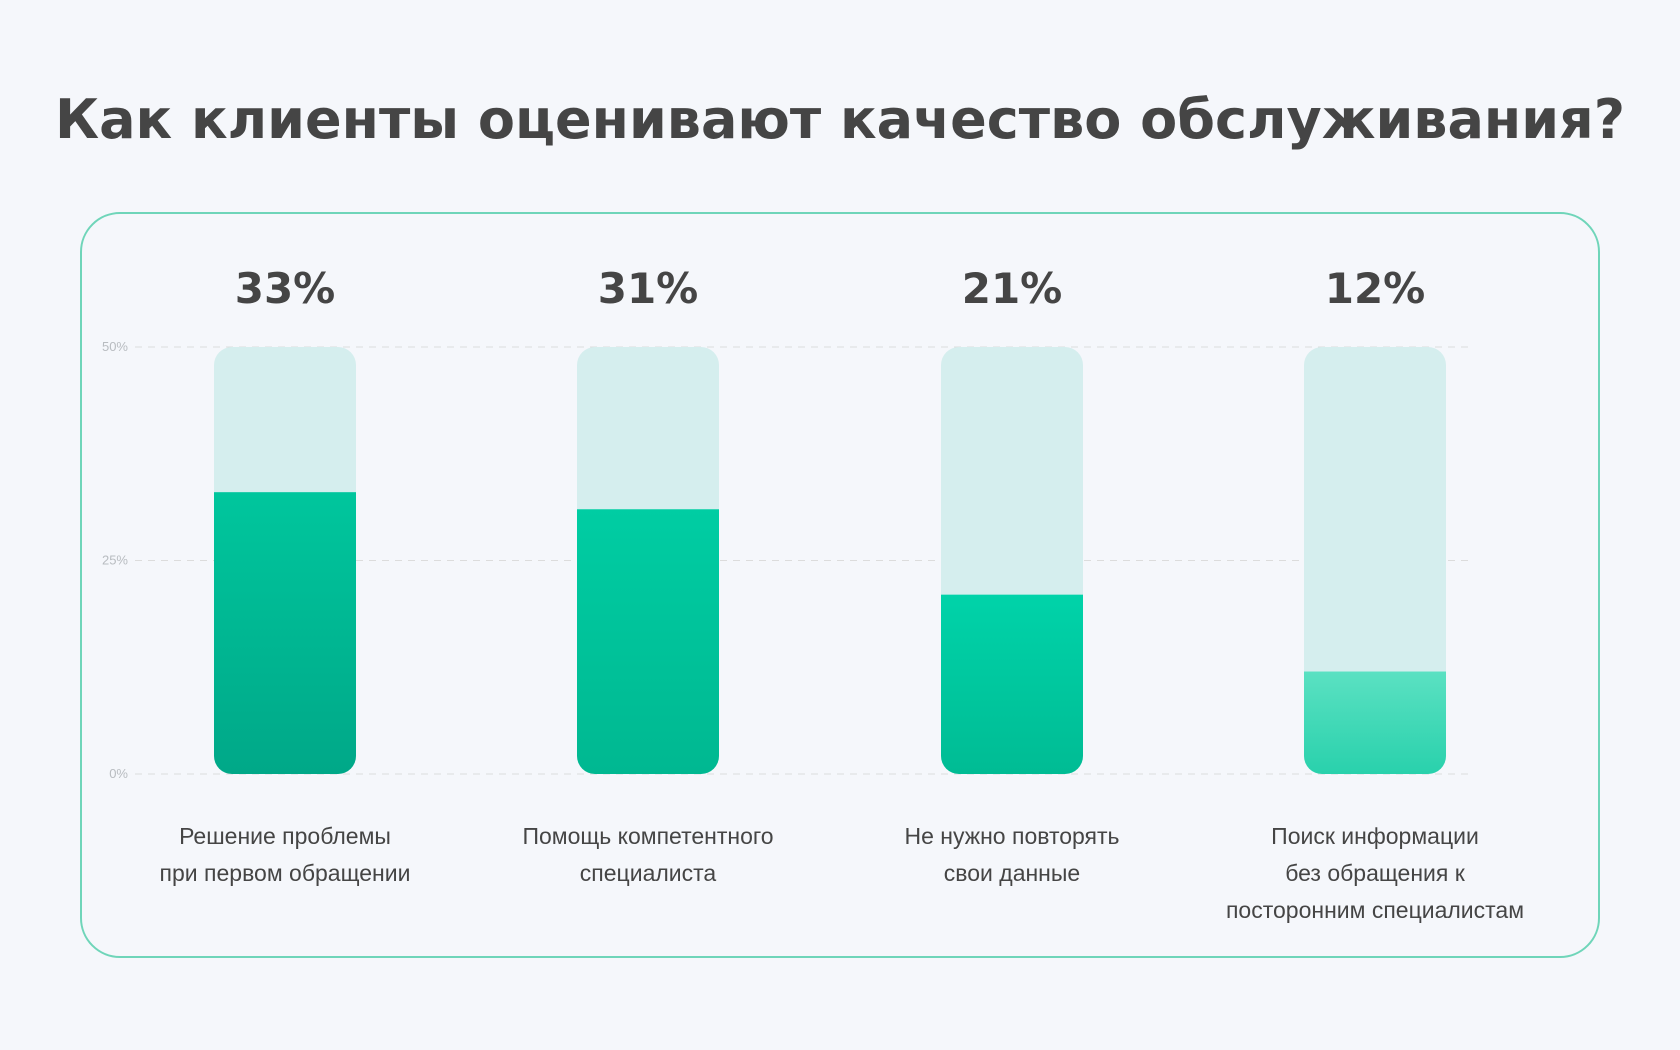 This screenshot has height=1050, width=1680. Describe the element at coordinates (1012, 836) in the screenshot. I see `category-label-line: Не нужно повторять` at that location.